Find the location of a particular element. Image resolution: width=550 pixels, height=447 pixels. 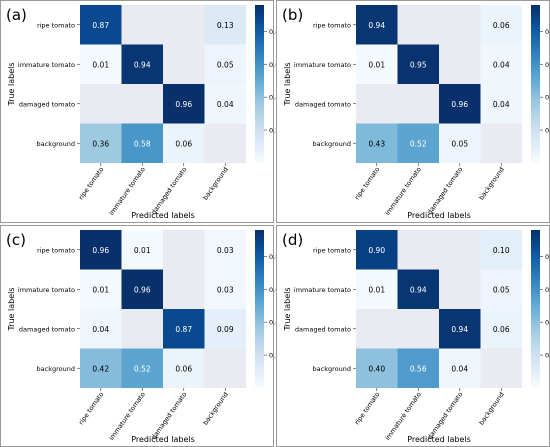

cell-value-label: 0.90 is located at coordinates (376, 250).